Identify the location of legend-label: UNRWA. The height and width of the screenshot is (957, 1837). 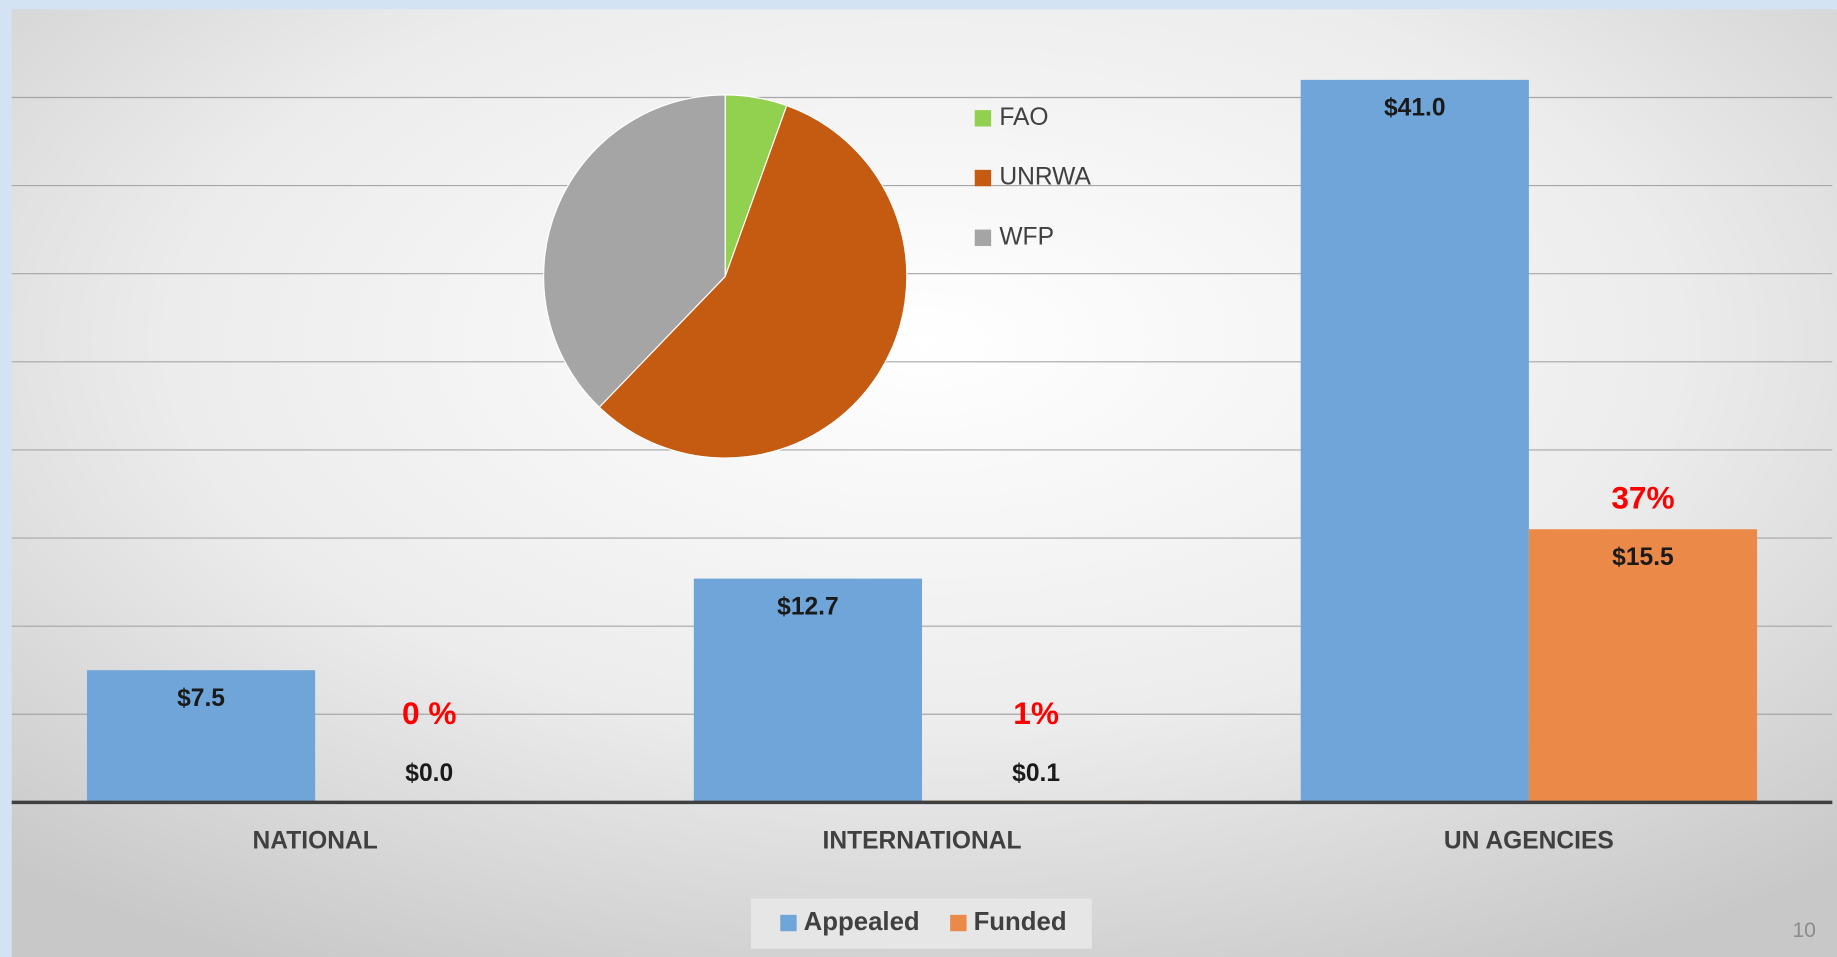
(1045, 177).